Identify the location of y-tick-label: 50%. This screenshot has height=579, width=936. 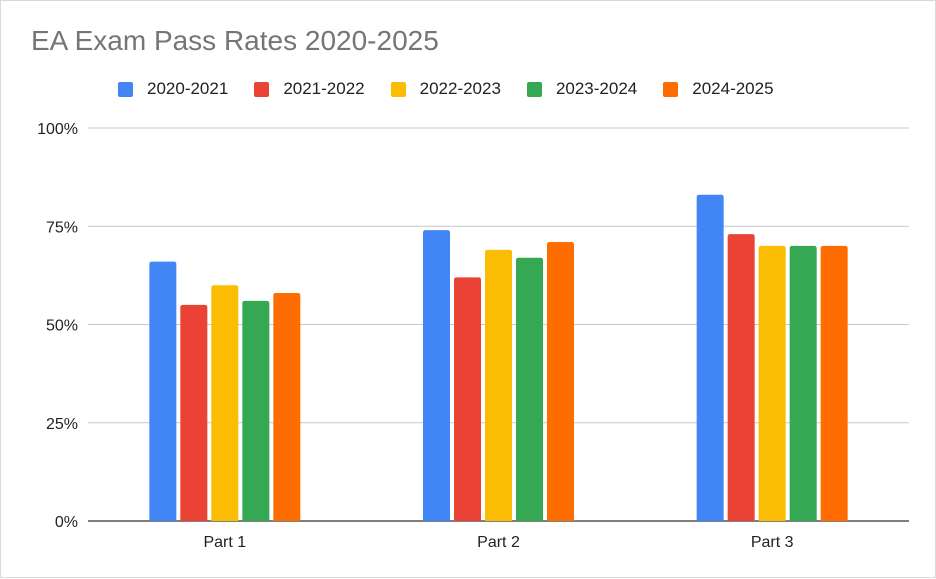
(62, 326).